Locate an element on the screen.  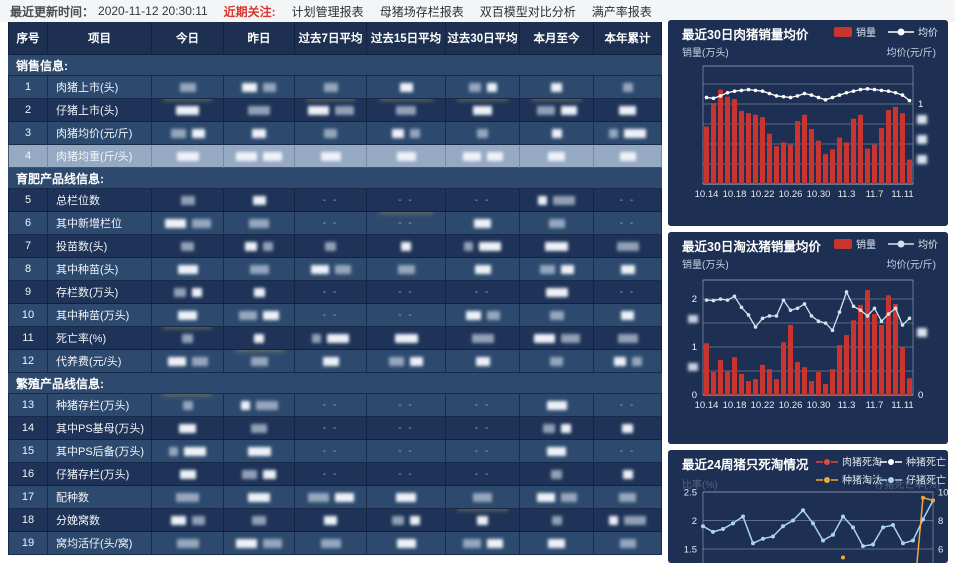
row-label: 肉猪上市(头) is located at coordinates (100, 87).